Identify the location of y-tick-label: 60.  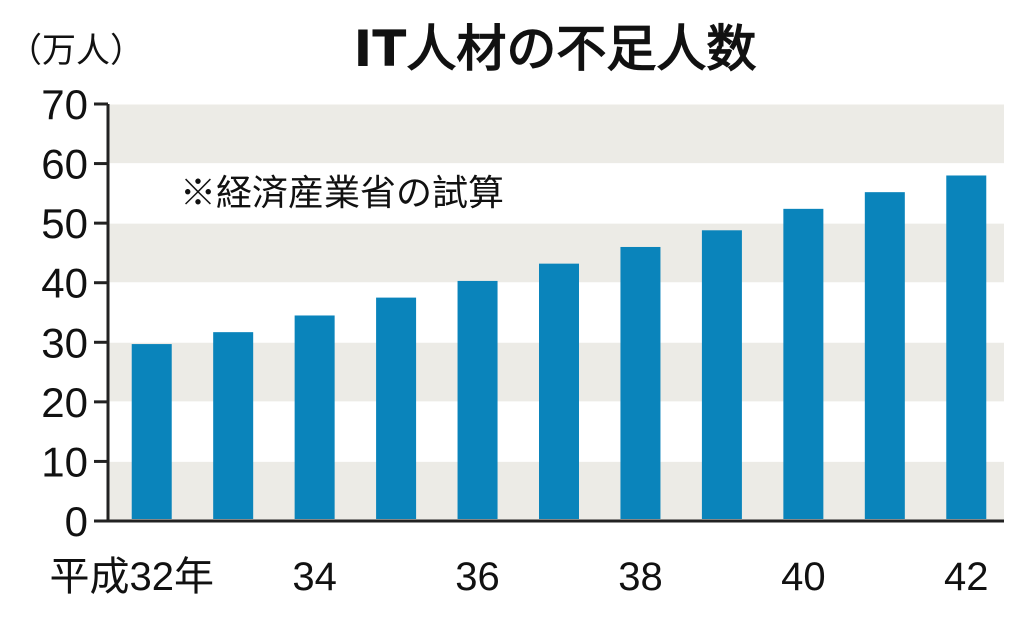
(64, 164).